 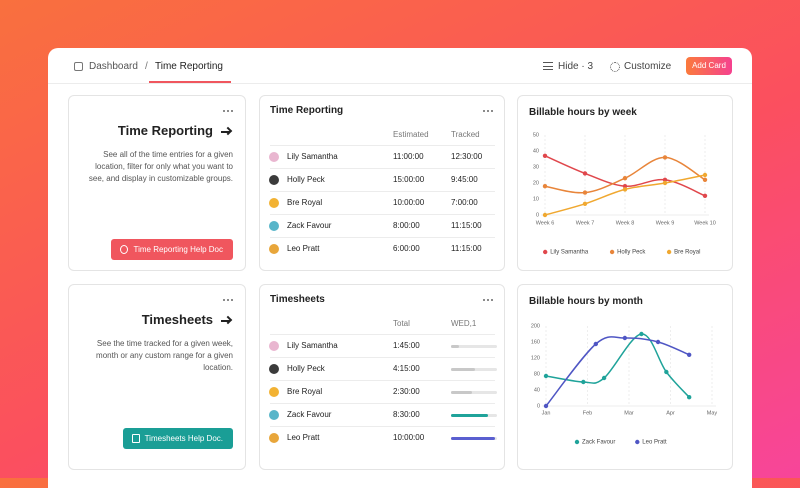 I want to click on column-header: Total, so click(x=401, y=323).